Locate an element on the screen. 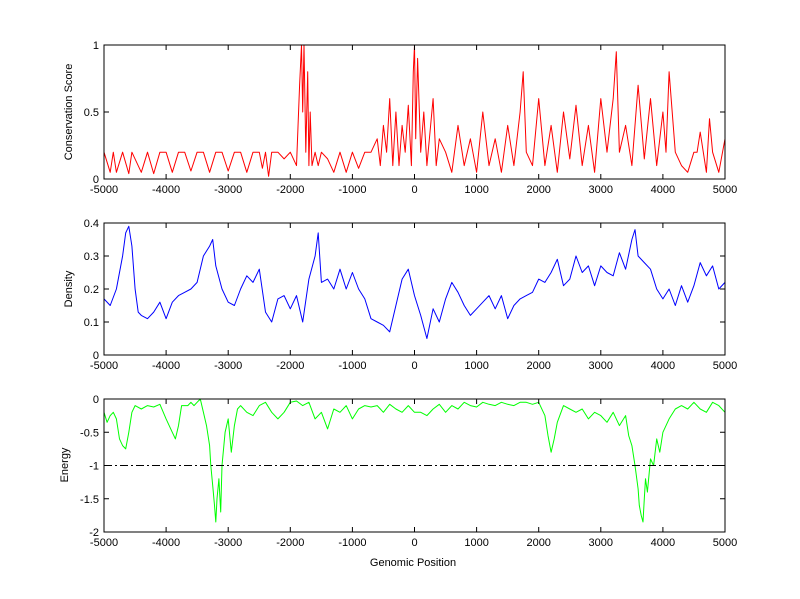  conservation-xtick-label: 2000 is located at coordinates (538, 190).